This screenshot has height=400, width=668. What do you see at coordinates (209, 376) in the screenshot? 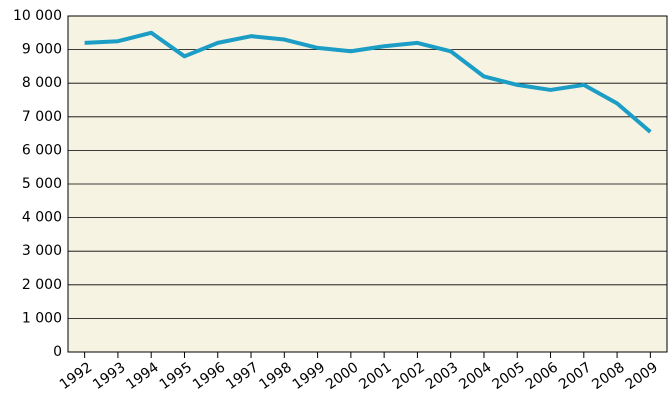
I see `x-tick-label: 1996` at bounding box center [209, 376].